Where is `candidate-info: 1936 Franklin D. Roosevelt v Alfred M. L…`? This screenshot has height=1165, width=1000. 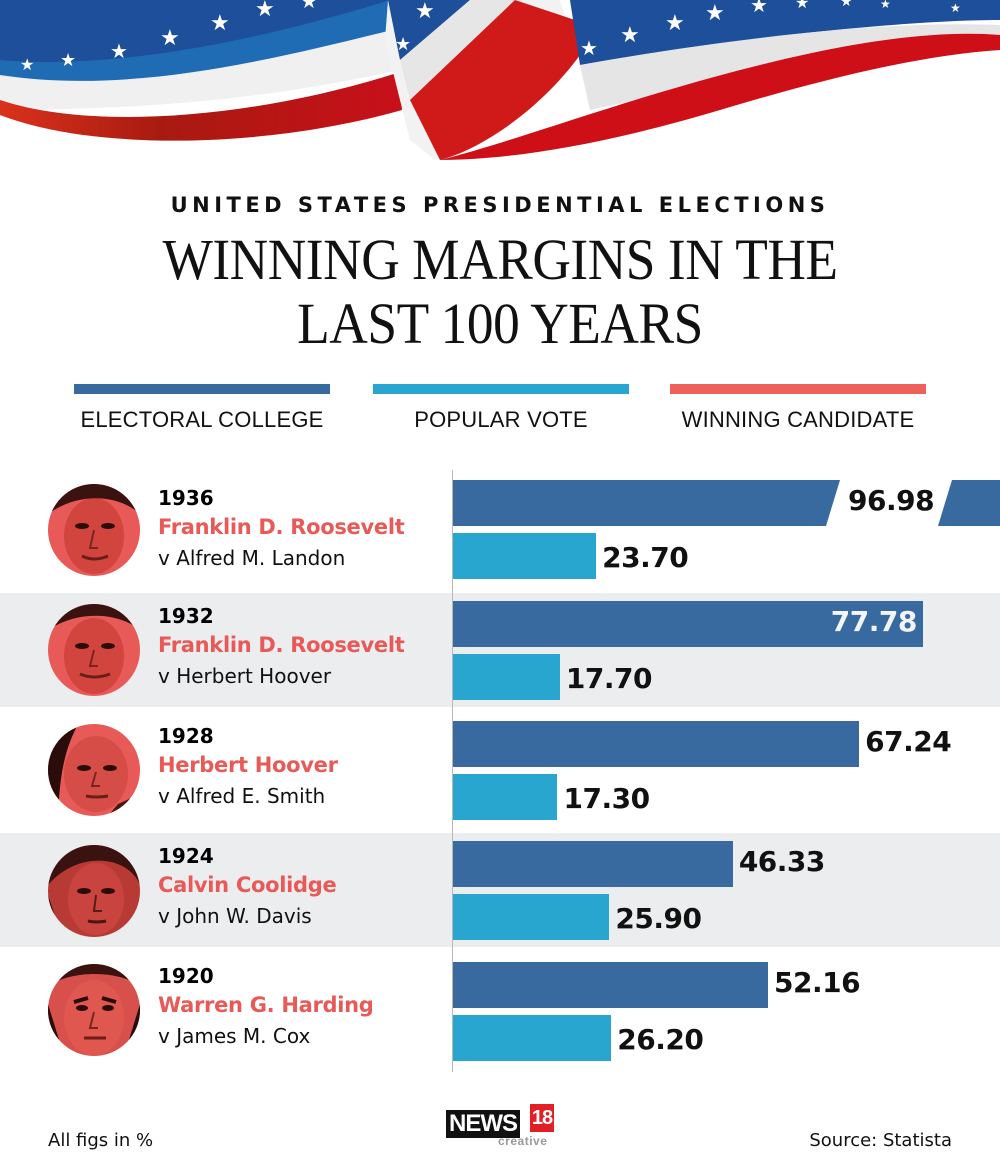 candidate-info: 1936 Franklin D. Roosevelt v Alfred M. L… is located at coordinates (281, 529).